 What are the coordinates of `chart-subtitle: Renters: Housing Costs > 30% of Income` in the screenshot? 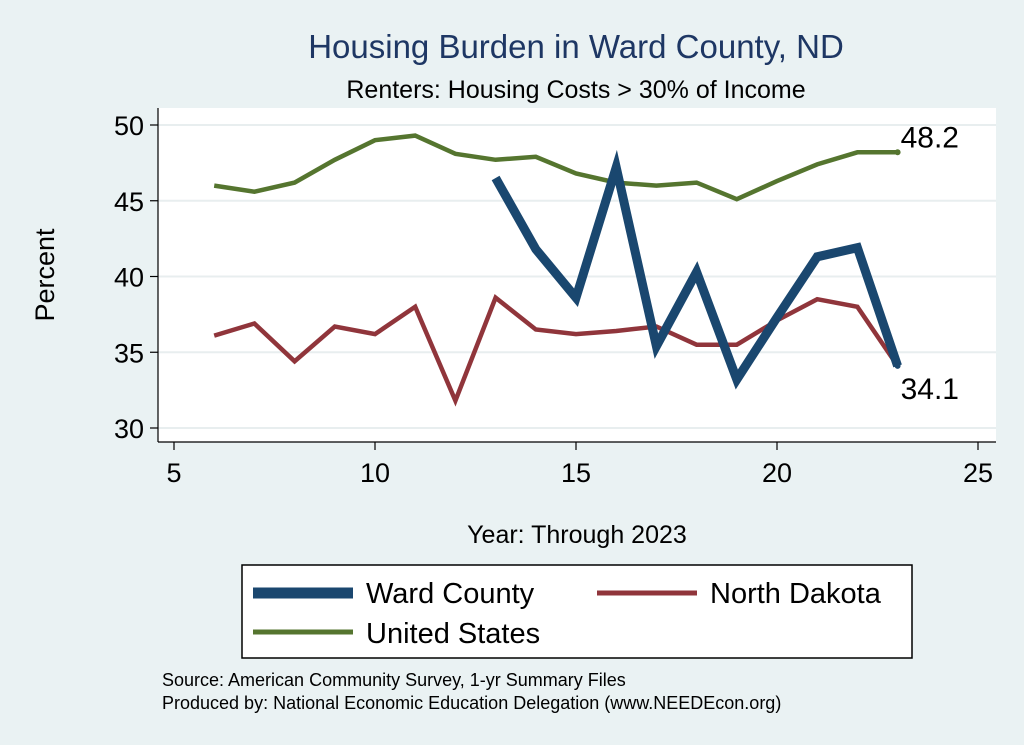 It's located at (575, 90).